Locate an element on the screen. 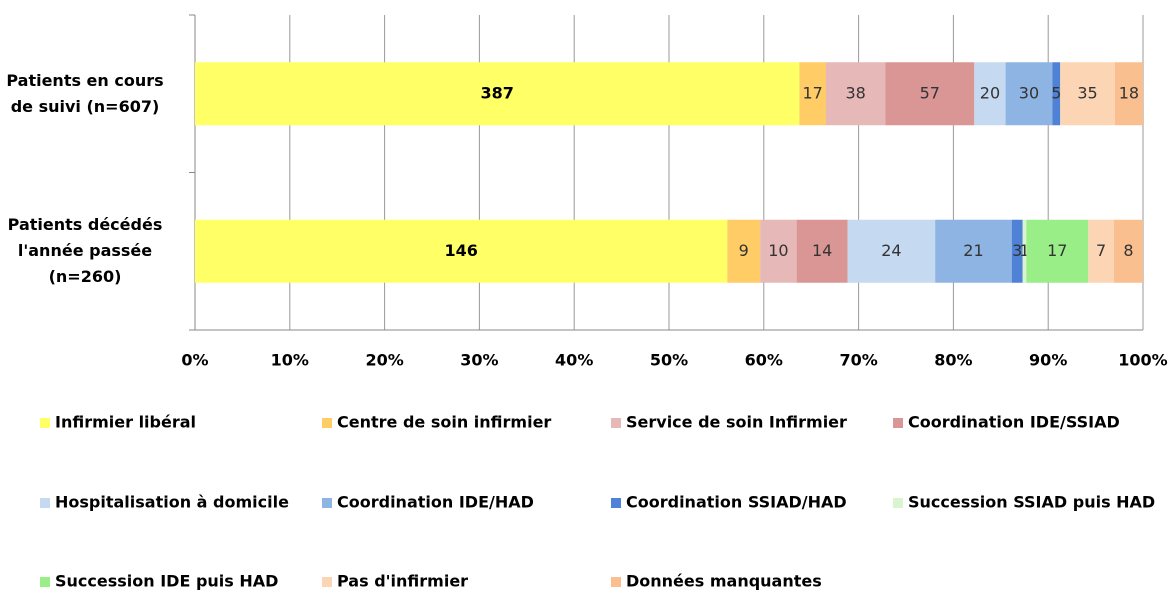 The width and height of the screenshot is (1168, 597). legend-label: Données manquantes is located at coordinates (724, 581).